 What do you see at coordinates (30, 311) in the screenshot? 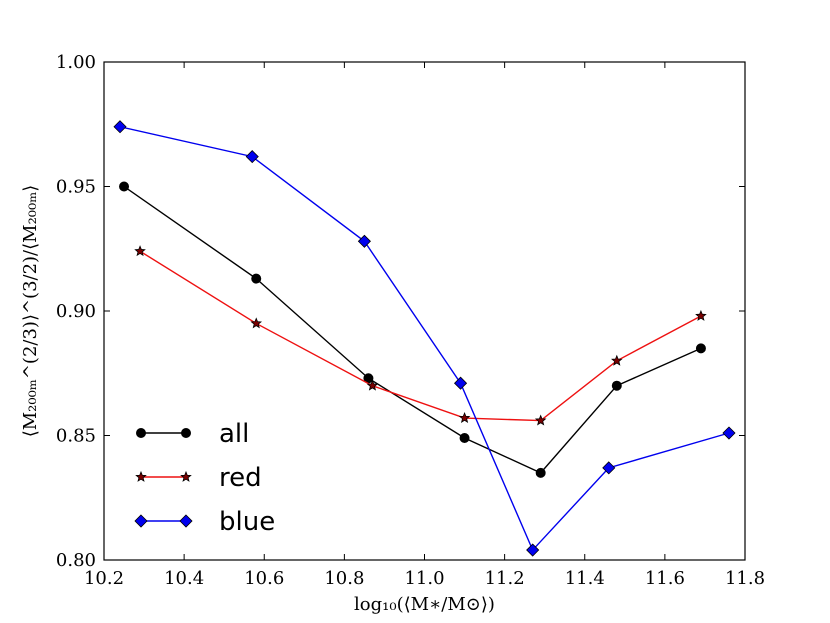
I see `y-axis-label: ⟨M₂₀₀ₘ^(2/3)⟩^(3/2)/⟨M₂₀₀ₘ⟩` at bounding box center [30, 311].